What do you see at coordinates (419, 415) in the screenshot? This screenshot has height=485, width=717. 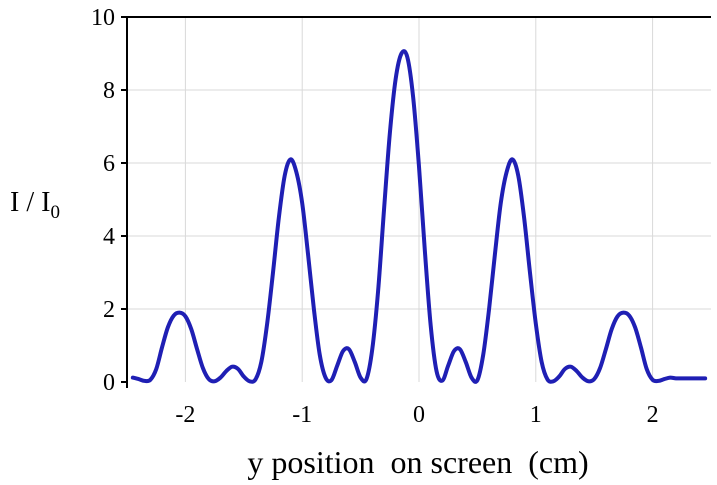 I see `x-tick-label: 0` at bounding box center [419, 415].